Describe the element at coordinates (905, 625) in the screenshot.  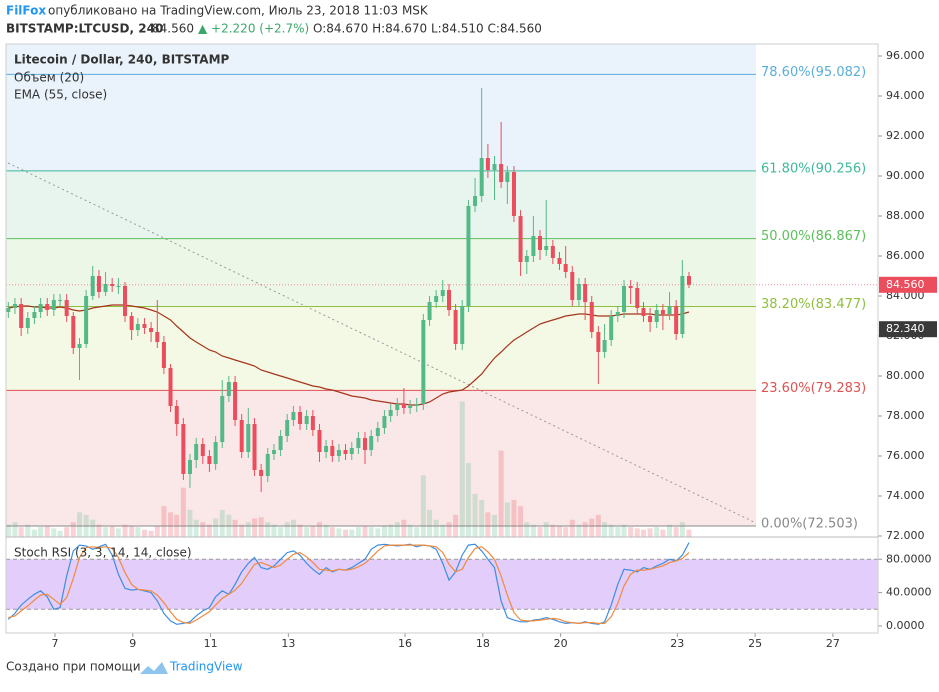
I see `stoch-tick-label: 0.0000` at that location.